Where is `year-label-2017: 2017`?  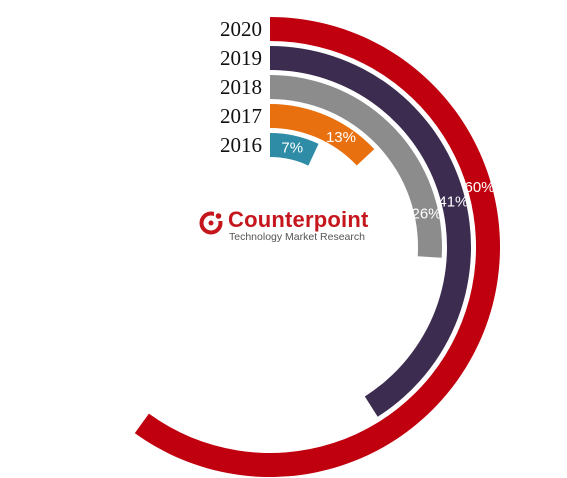
year-label-2017: 2017 is located at coordinates (241, 116).